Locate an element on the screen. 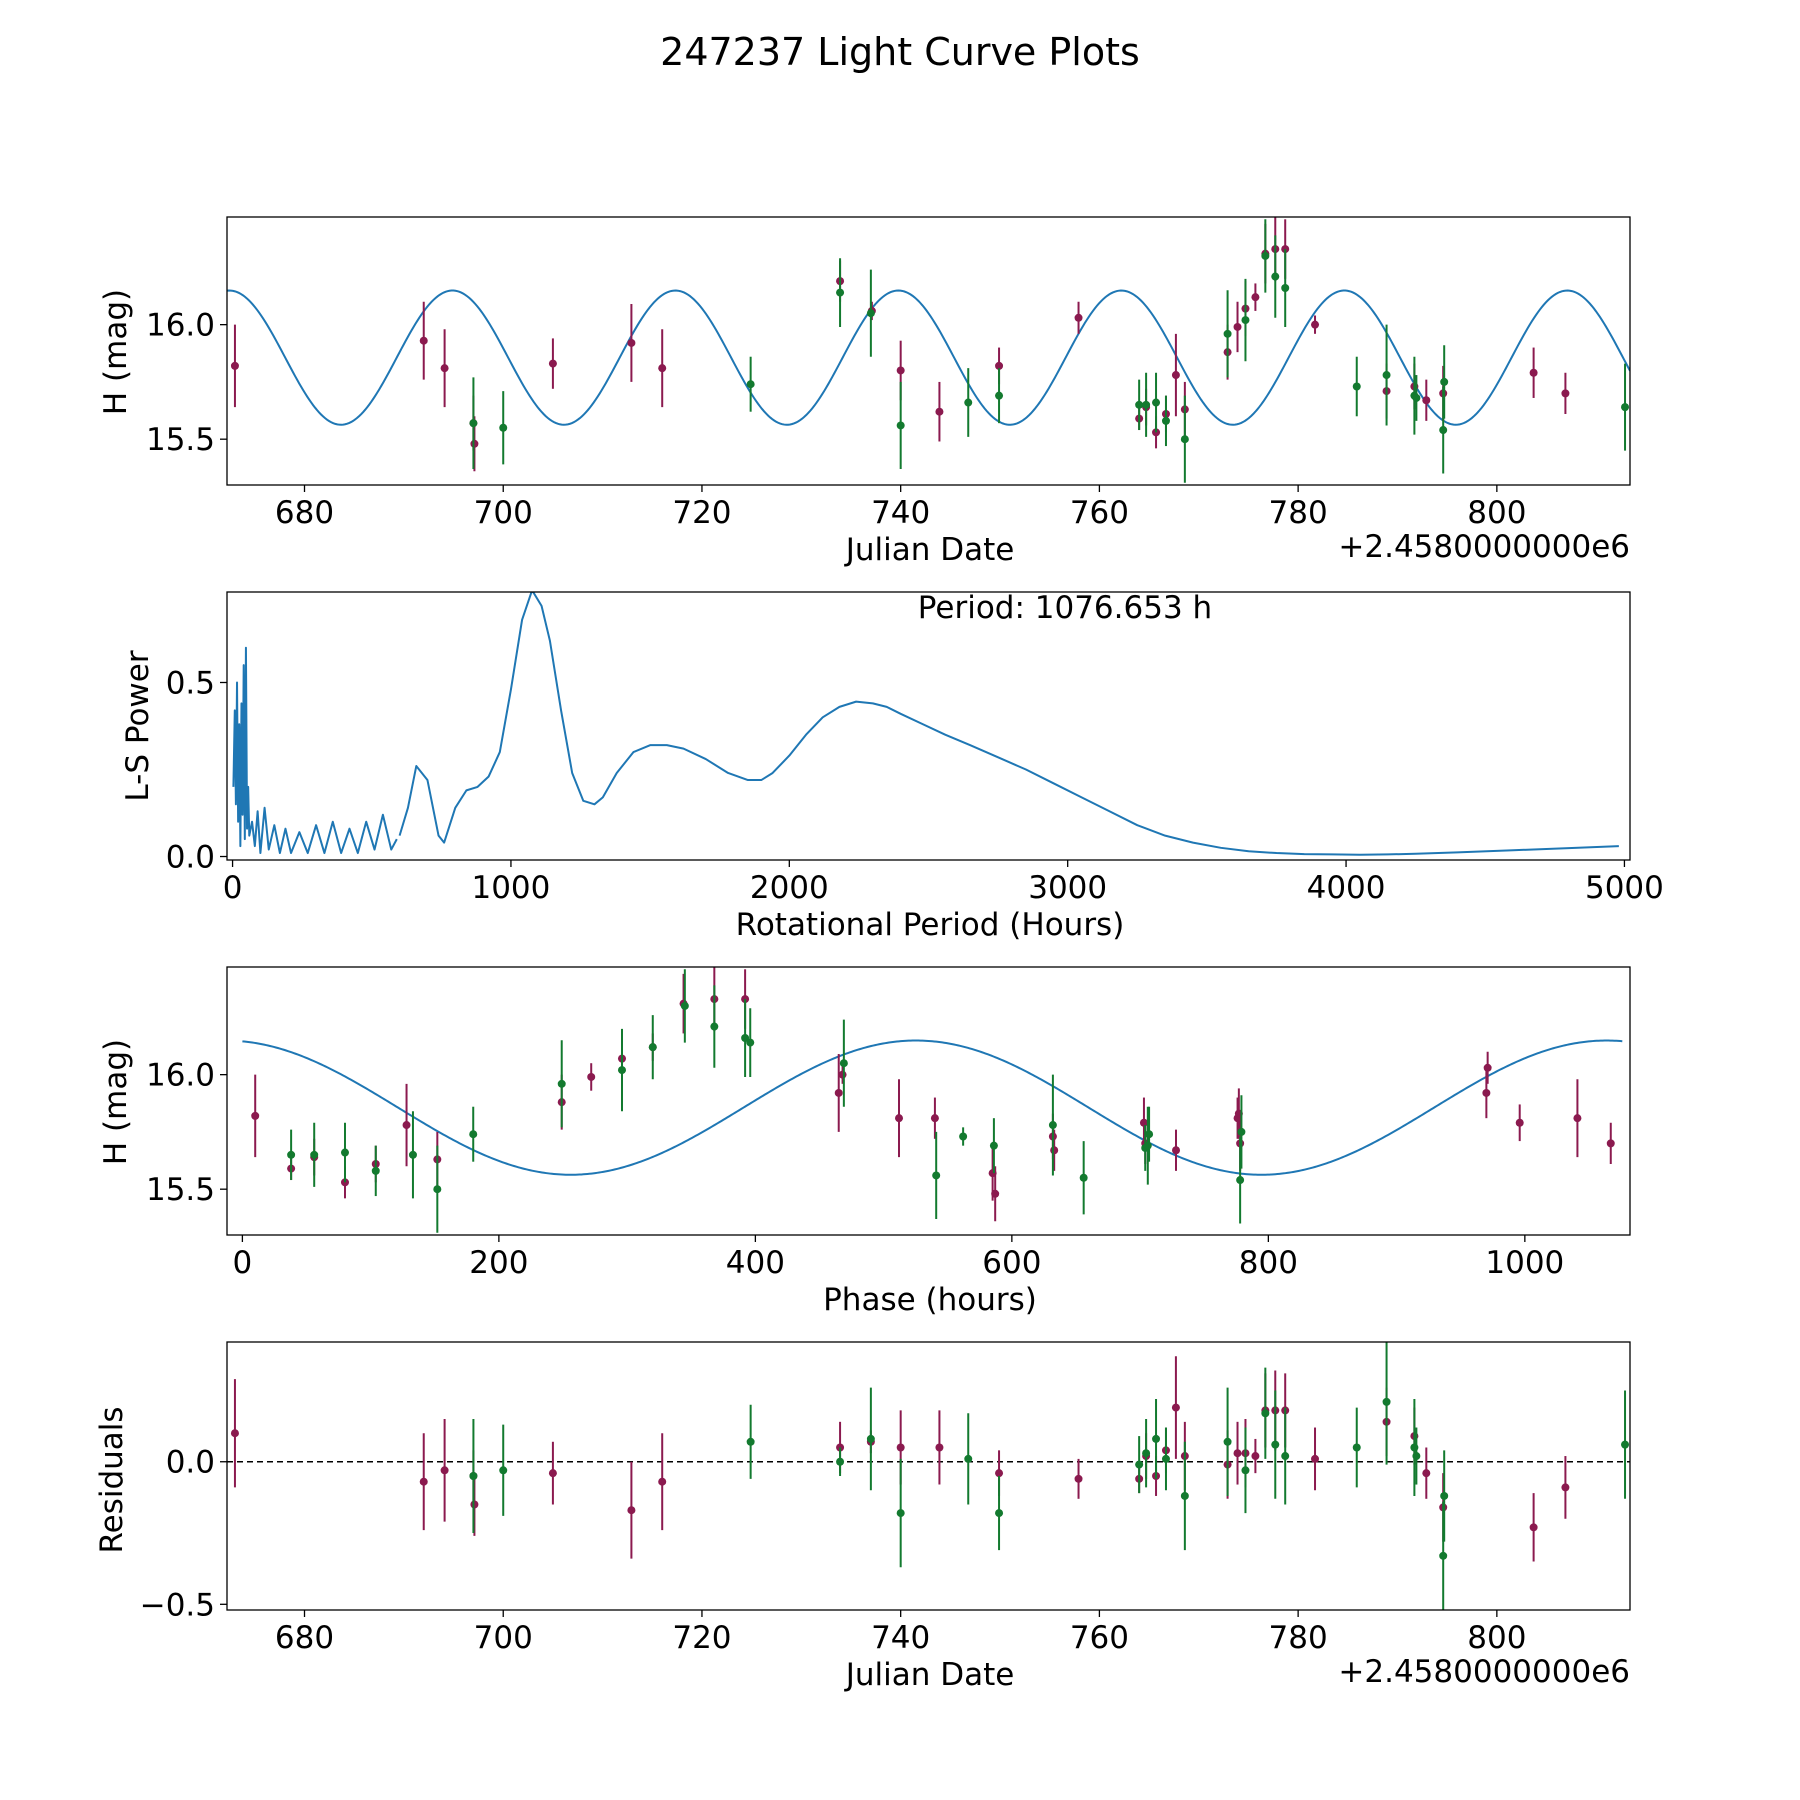 The width and height of the screenshot is (1800, 1800). residuals-g-point-6-marker is located at coordinates (968, 1458).